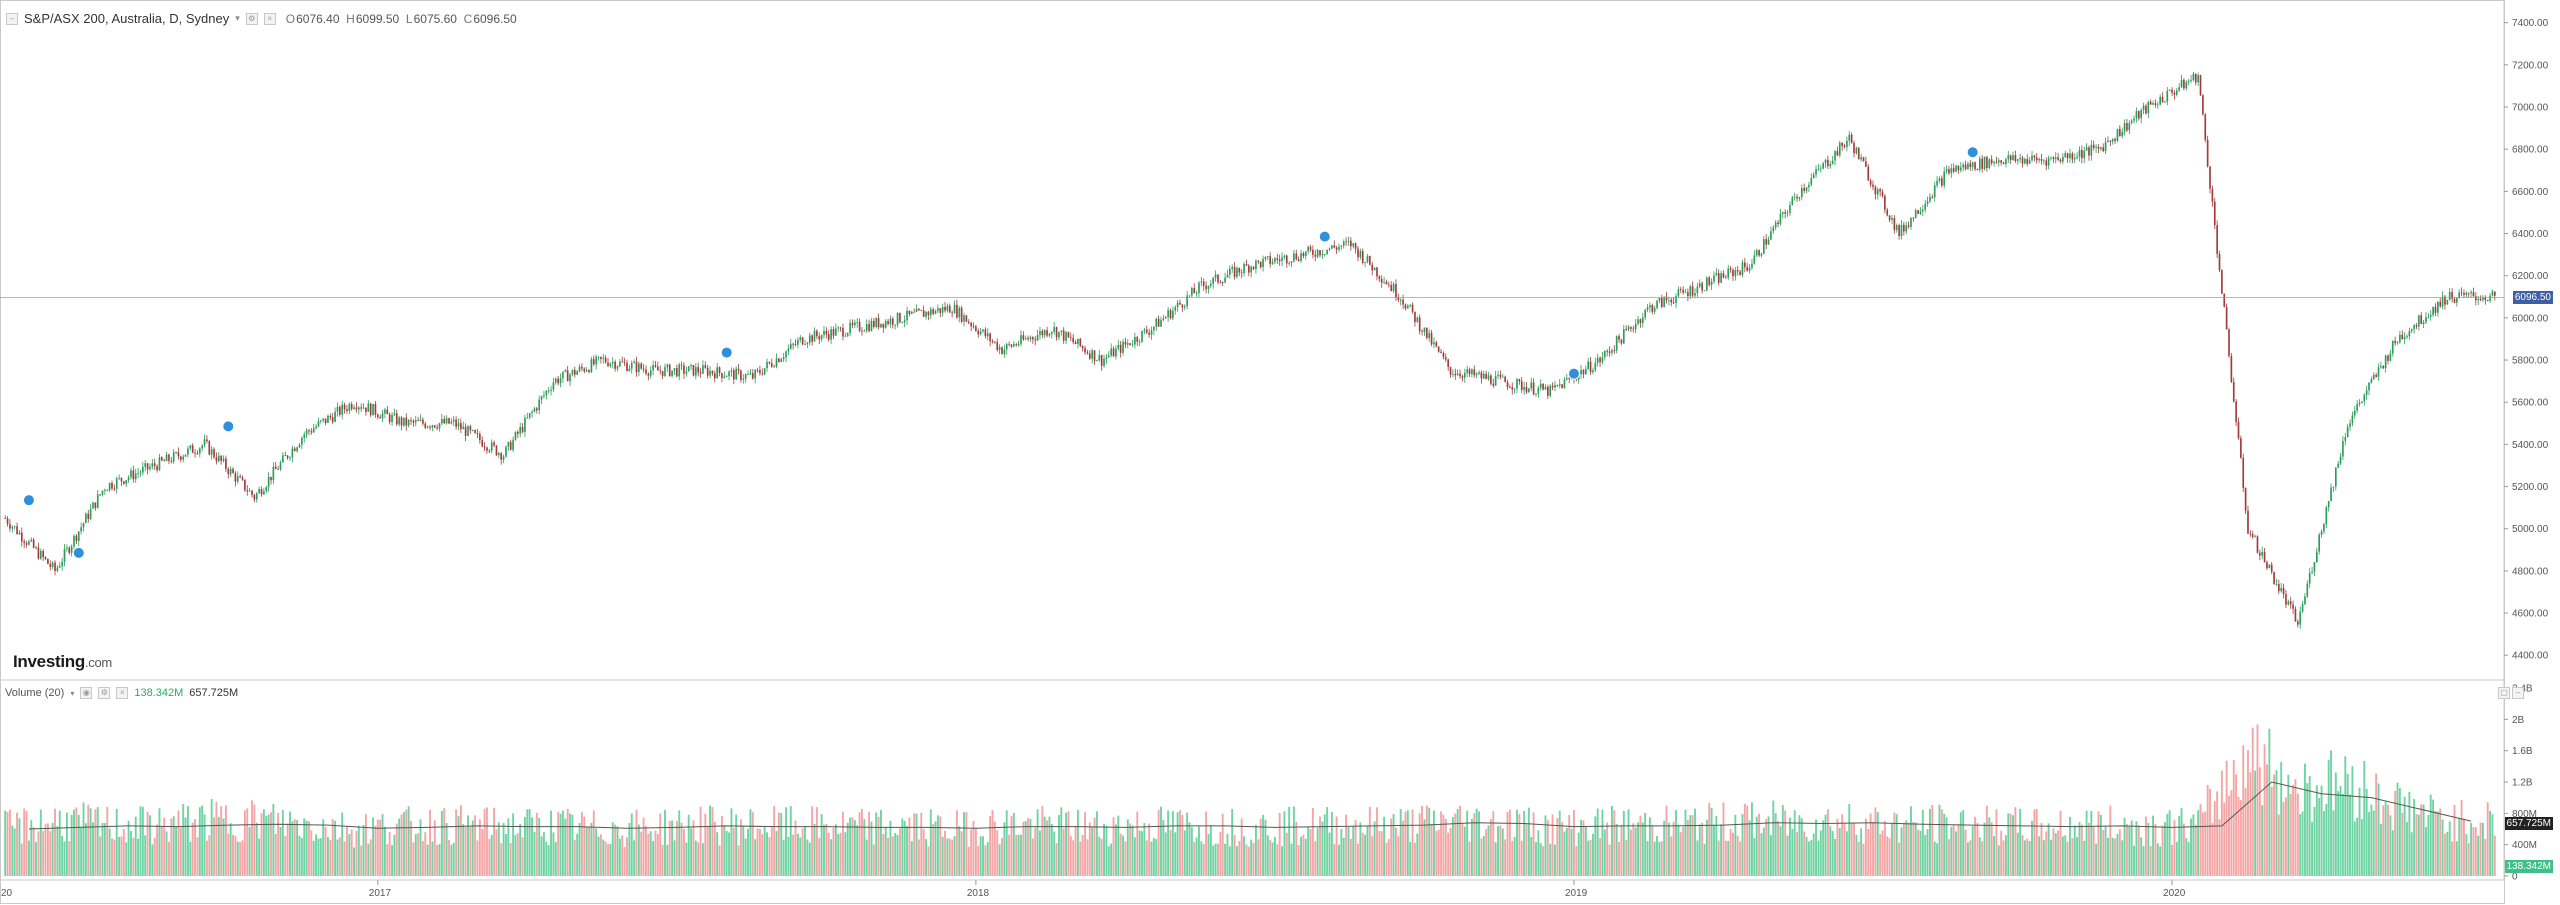 This screenshot has width=2560, height=905. I want to click on volume-title: Volume (20), so click(35, 693).